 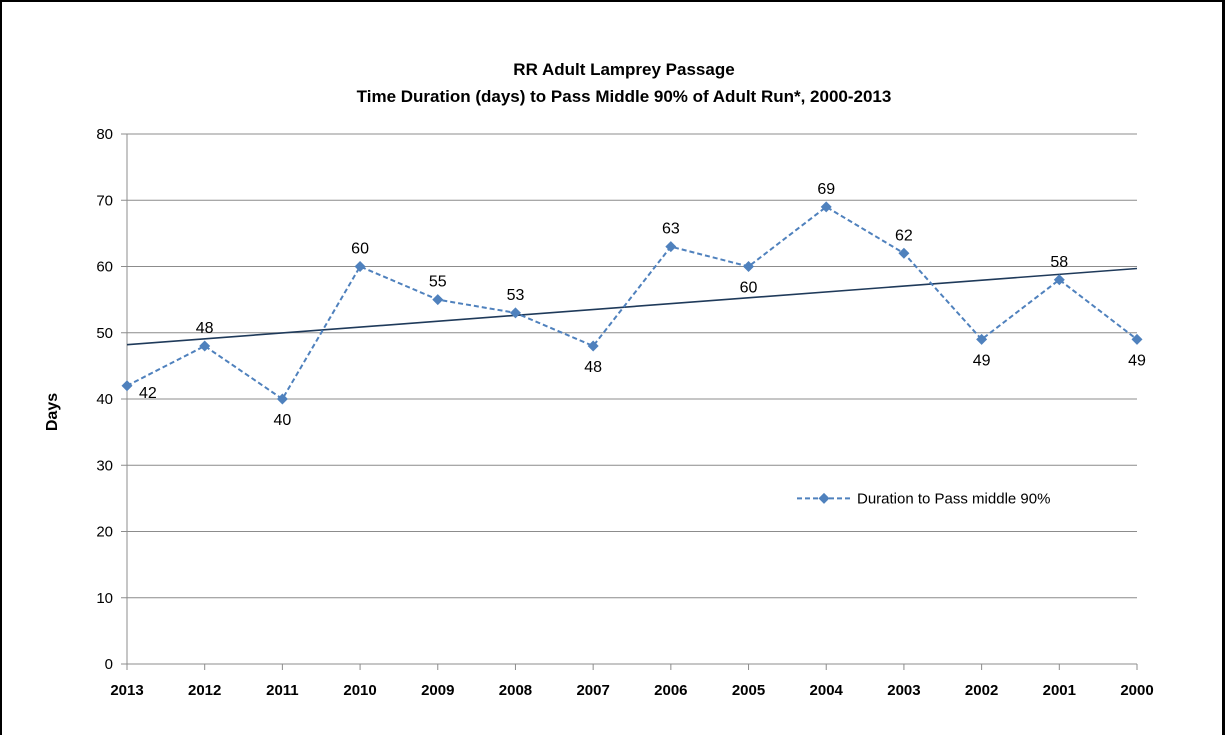 I want to click on x-tick-label: 2000, so click(x=1136, y=690).